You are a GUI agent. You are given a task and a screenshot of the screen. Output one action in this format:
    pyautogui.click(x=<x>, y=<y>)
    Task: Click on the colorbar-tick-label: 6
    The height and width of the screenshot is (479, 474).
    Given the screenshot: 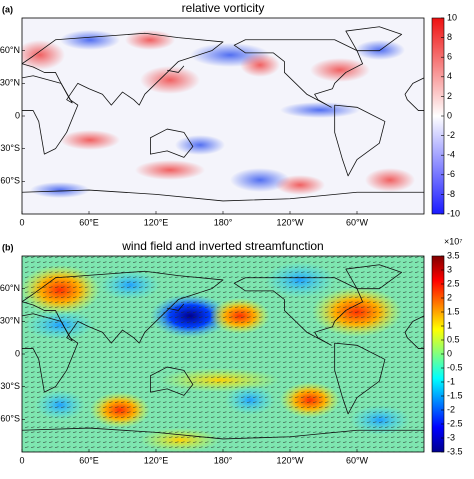 What is the action you would take?
    pyautogui.click(x=449, y=57)
    